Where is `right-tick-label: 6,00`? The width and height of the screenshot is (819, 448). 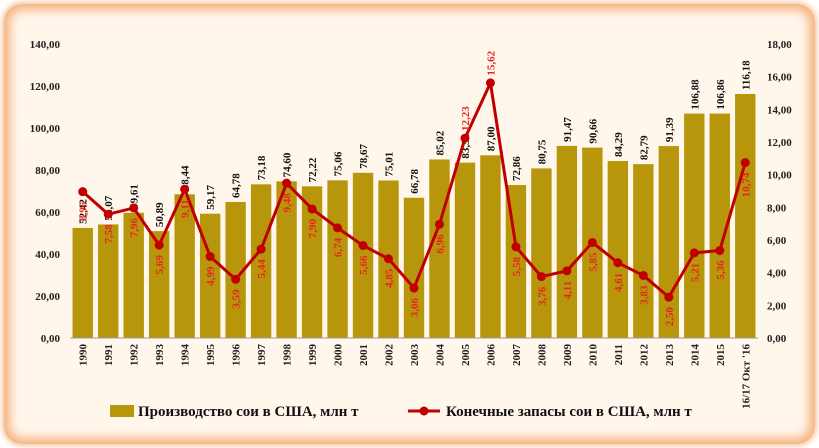
right-tick-label: 6,00 is located at coordinates (777, 241).